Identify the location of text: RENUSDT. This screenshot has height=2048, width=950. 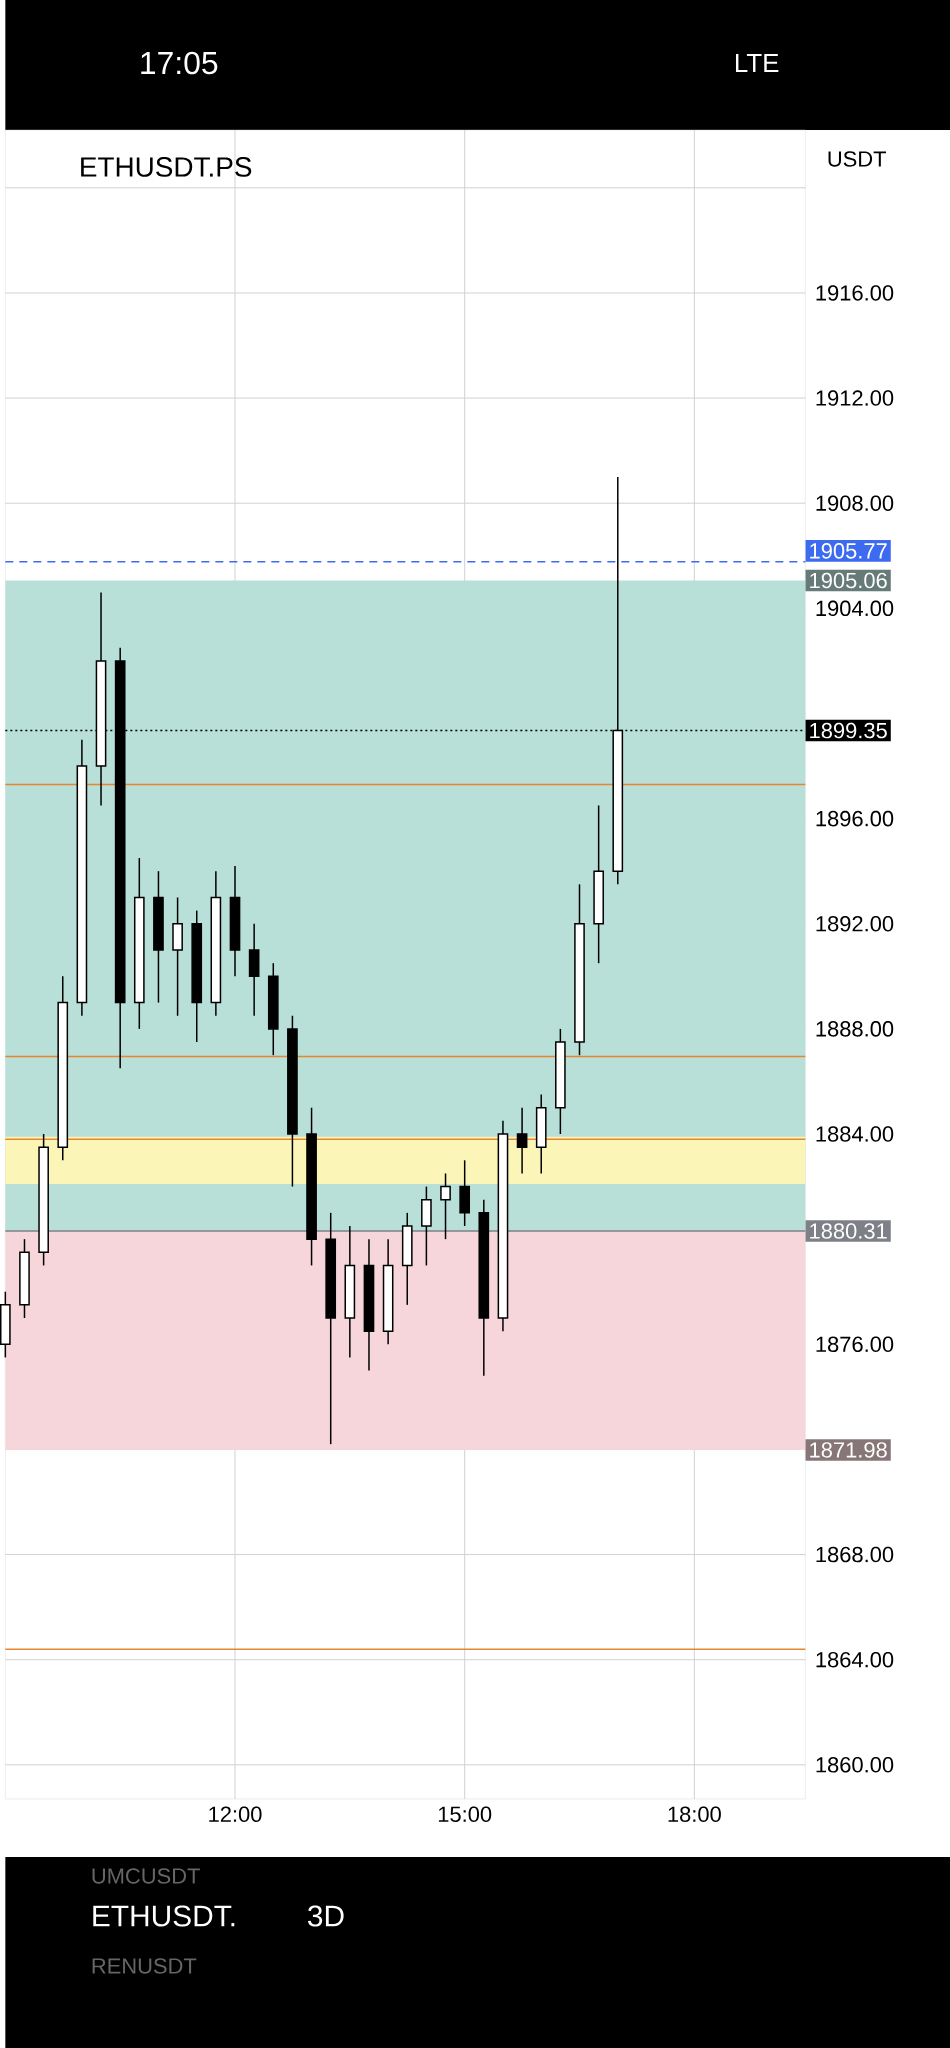
(144, 1966).